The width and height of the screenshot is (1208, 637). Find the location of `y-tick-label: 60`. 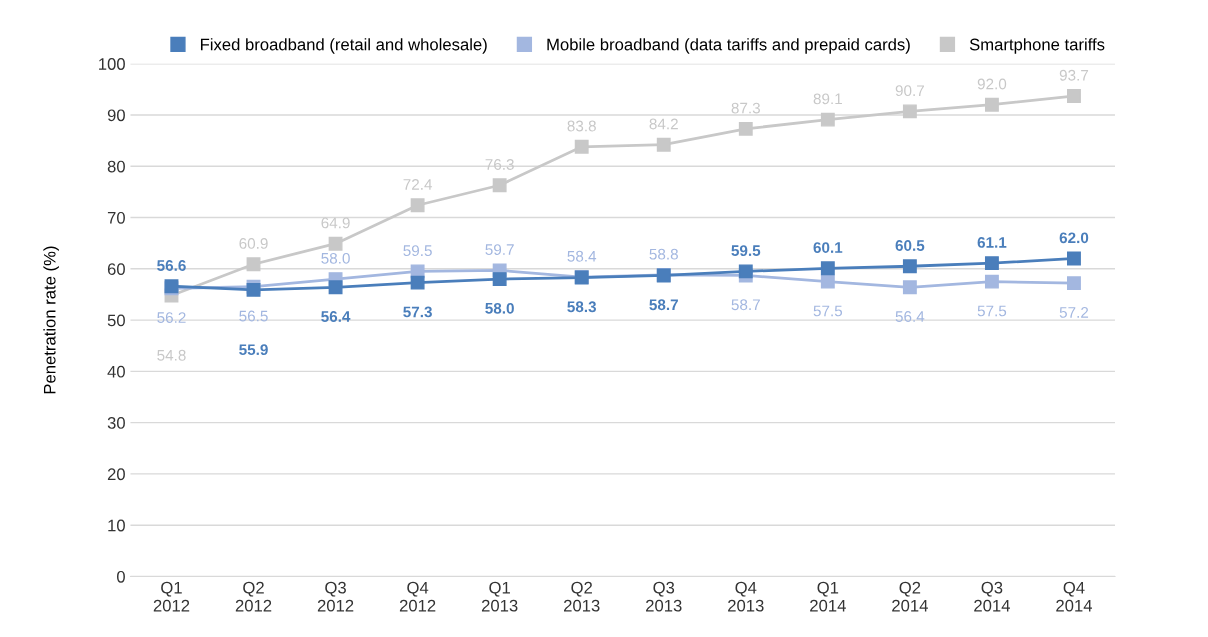

y-tick-label: 60 is located at coordinates (116, 269).